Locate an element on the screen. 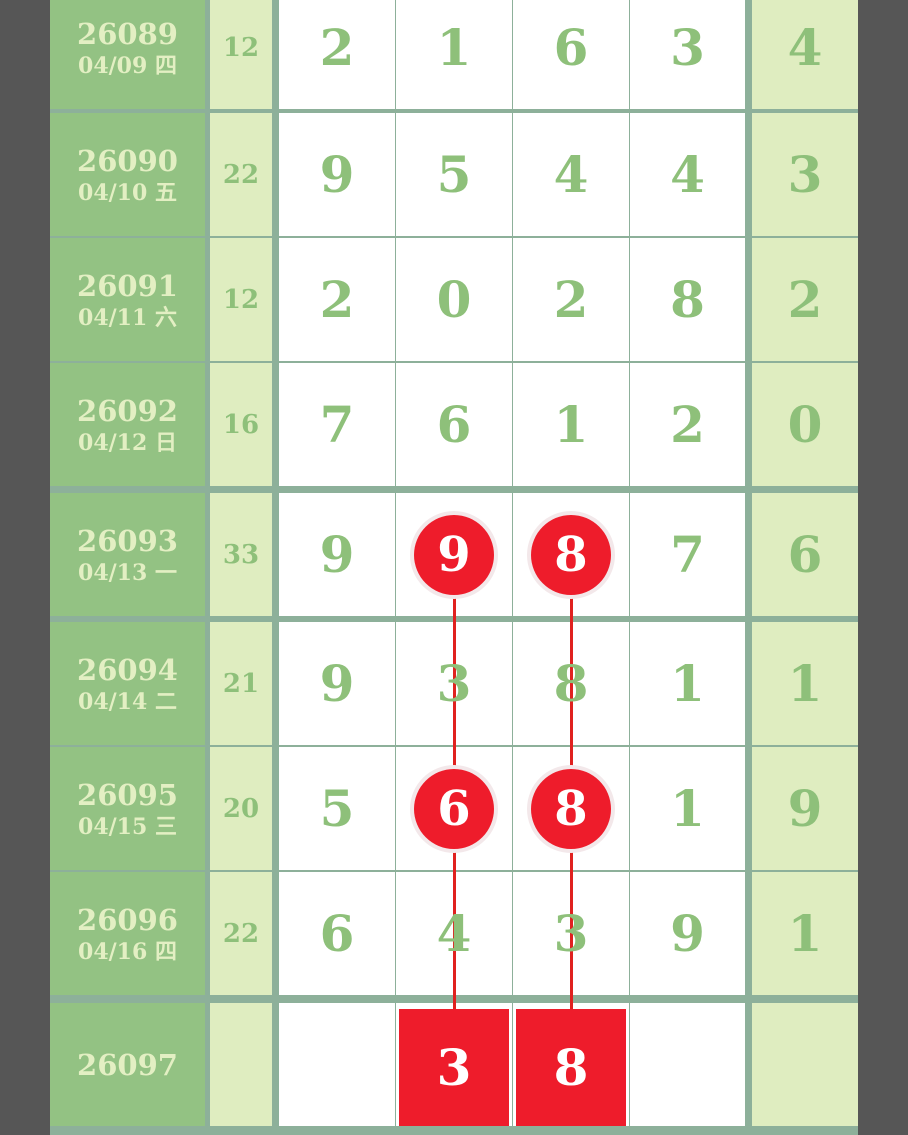  issue-number: 26095 is located at coordinates (127, 794).